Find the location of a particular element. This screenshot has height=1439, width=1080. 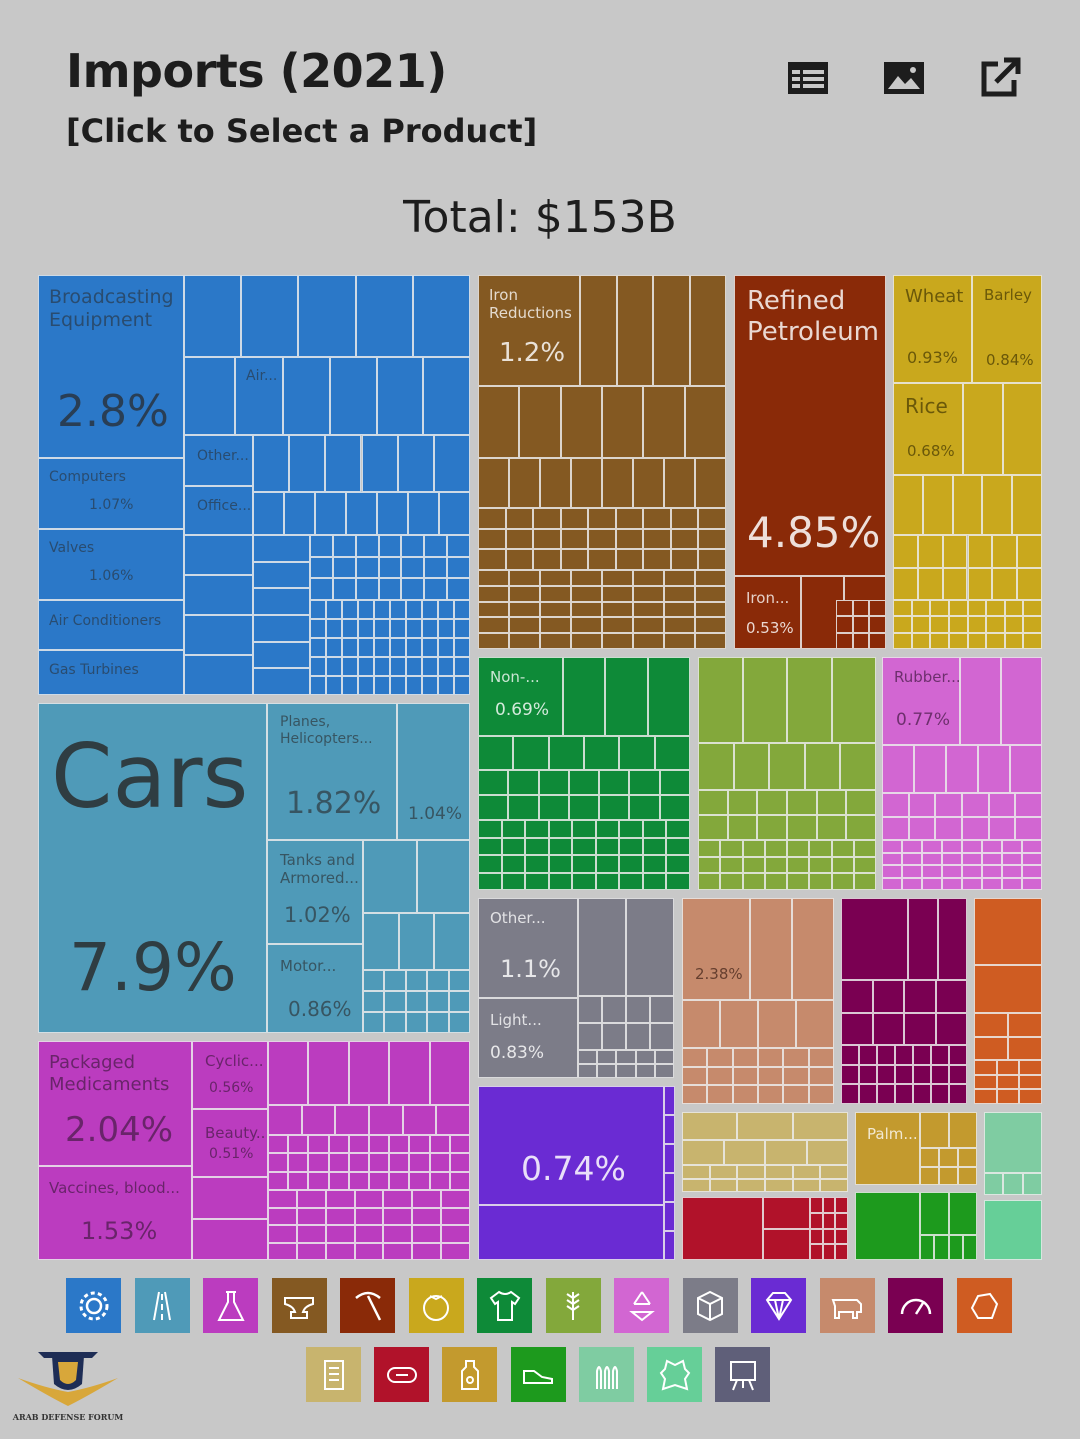

tile-gold: 0.74% is located at coordinates (571, 1145).